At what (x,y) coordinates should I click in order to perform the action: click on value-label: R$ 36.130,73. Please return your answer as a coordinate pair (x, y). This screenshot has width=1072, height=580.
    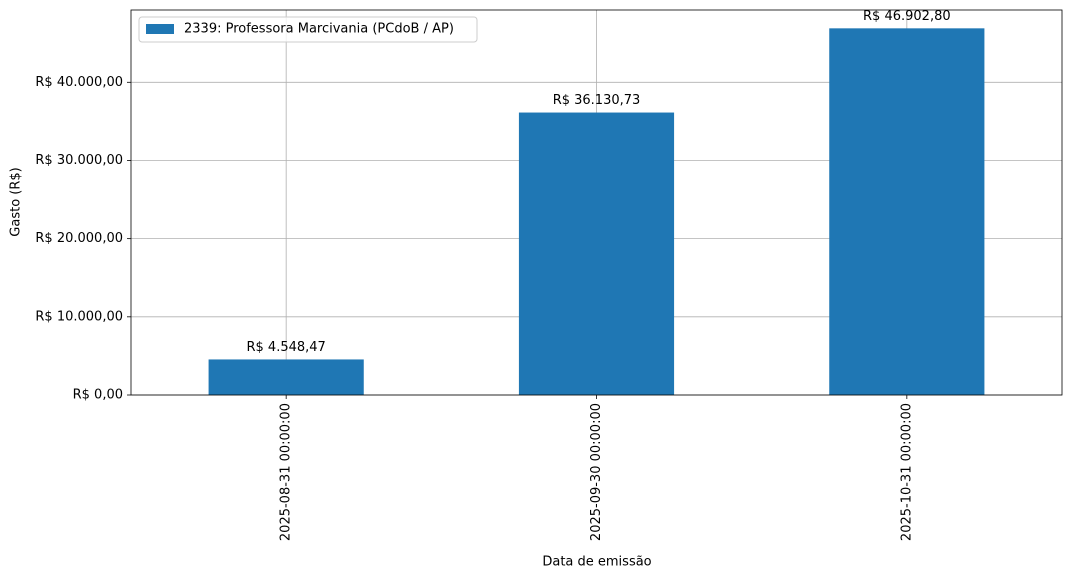
    Looking at the image, I should click on (597, 100).